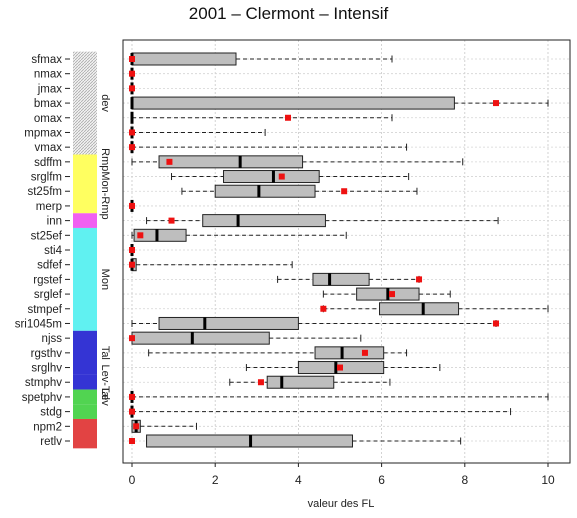 The width and height of the screenshot is (577, 518). I want to click on y-tick-label: bmax, so click(48, 104).